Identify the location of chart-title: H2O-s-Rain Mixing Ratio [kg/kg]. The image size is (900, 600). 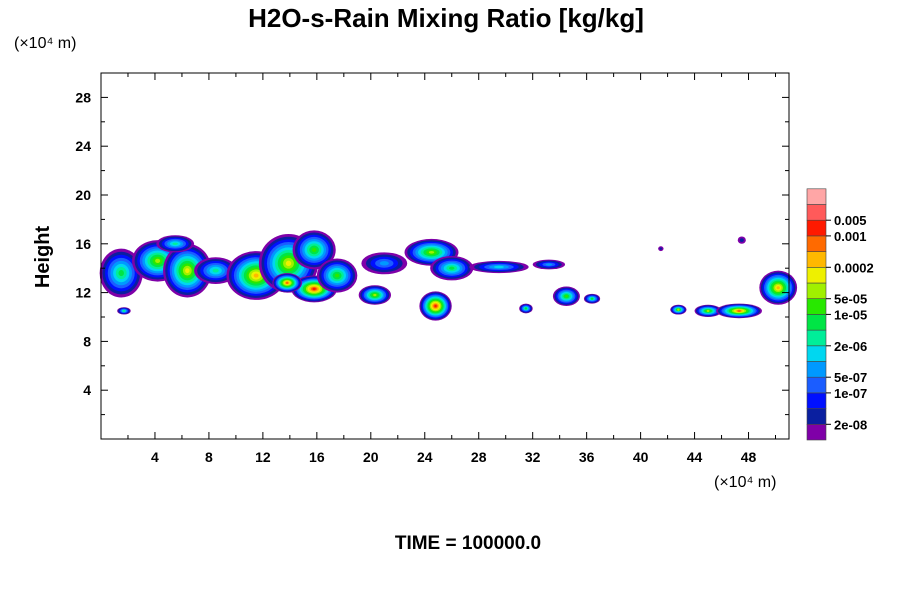
(446, 18).